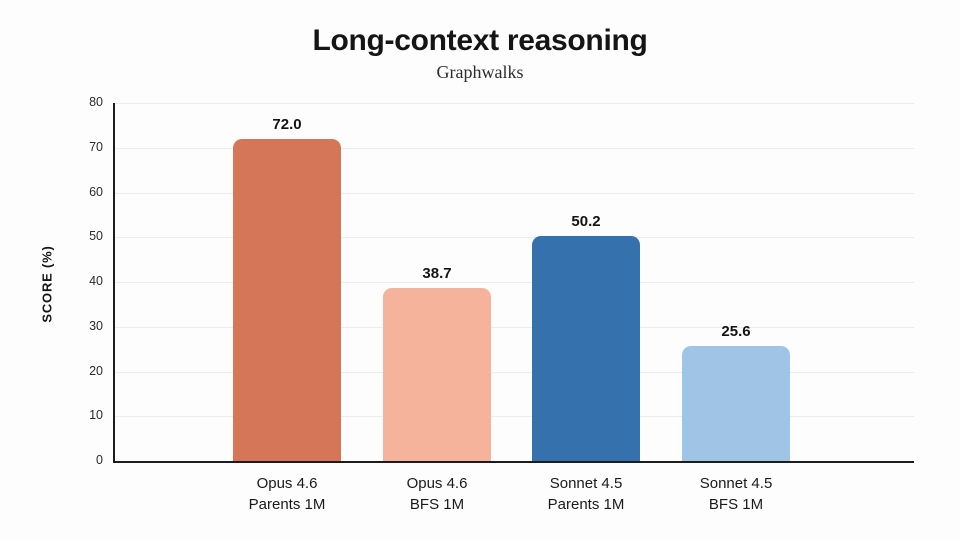 The image size is (960, 540). I want to click on bar-sonnet-4-5-bfs-1m, so click(736, 403).